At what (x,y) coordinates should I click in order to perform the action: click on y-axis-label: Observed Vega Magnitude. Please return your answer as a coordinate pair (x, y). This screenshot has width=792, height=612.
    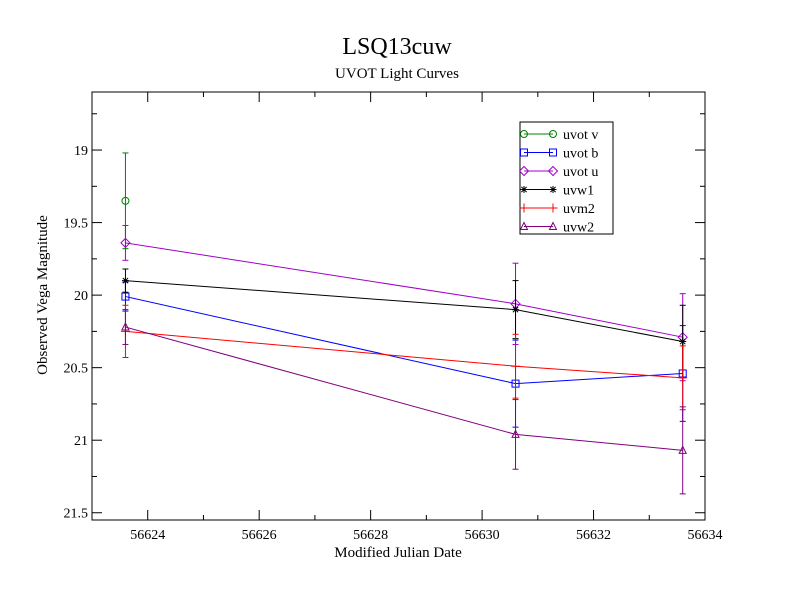
    Looking at the image, I should click on (43, 295).